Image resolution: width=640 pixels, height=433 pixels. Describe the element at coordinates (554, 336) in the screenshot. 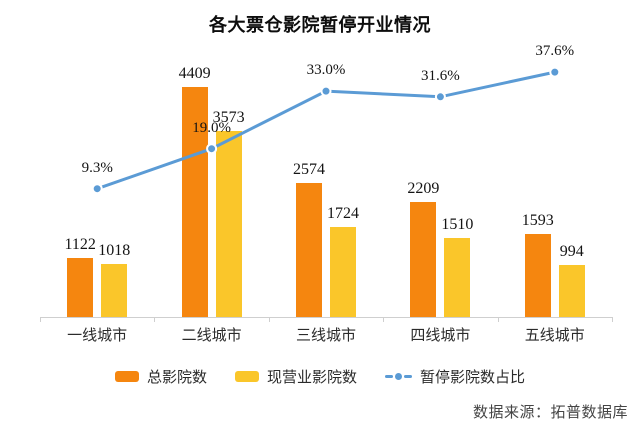

I see `category-label: 五线城市` at that location.